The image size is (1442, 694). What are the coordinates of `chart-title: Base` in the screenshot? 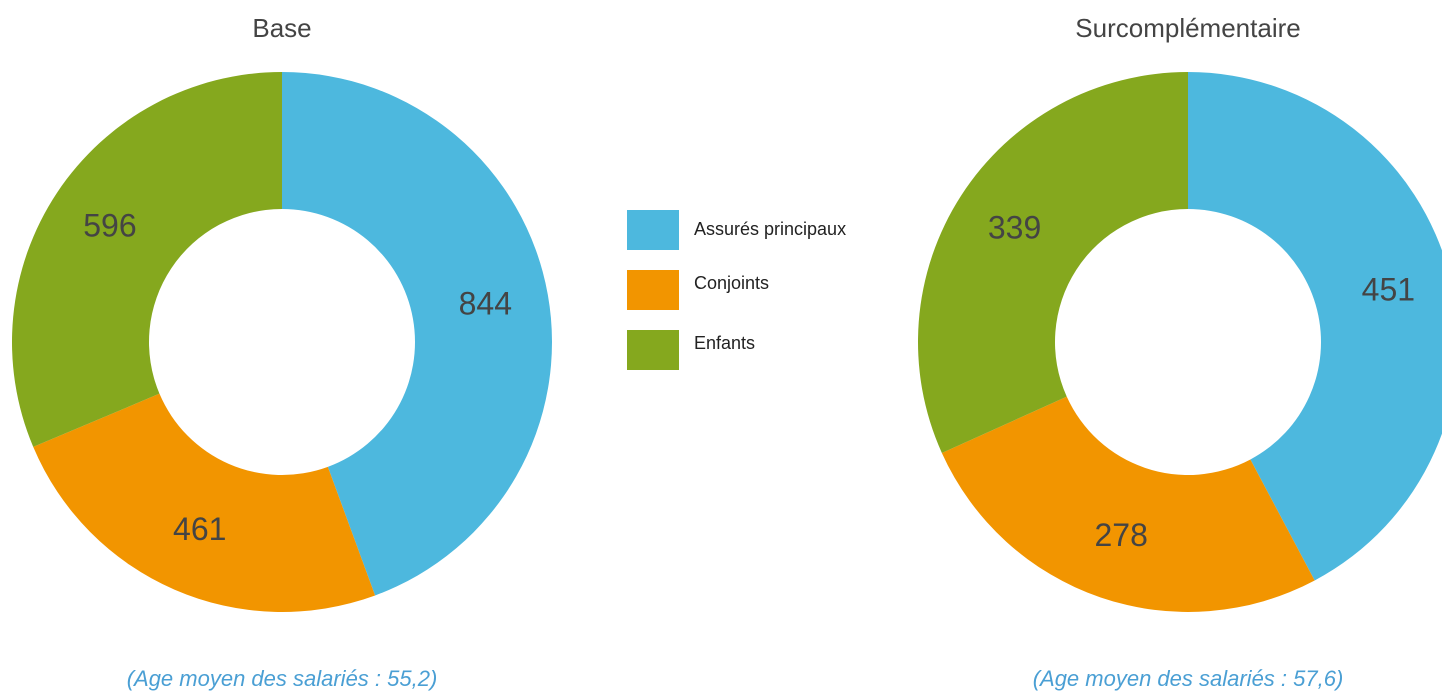 It's located at (281, 28).